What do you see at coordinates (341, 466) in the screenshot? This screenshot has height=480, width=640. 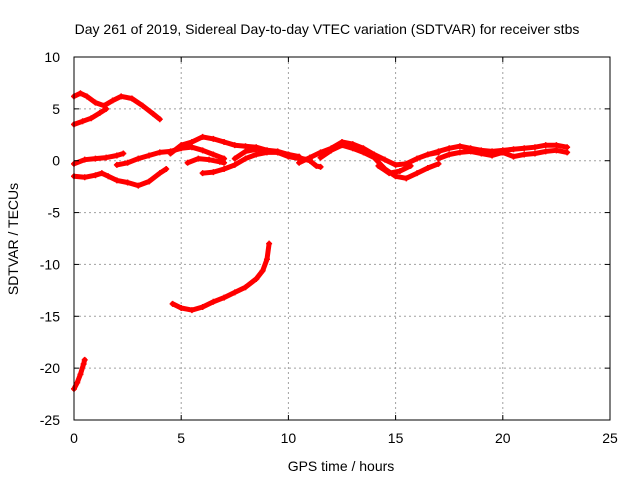 I see `x-axis-label: GPS time / hours` at bounding box center [341, 466].